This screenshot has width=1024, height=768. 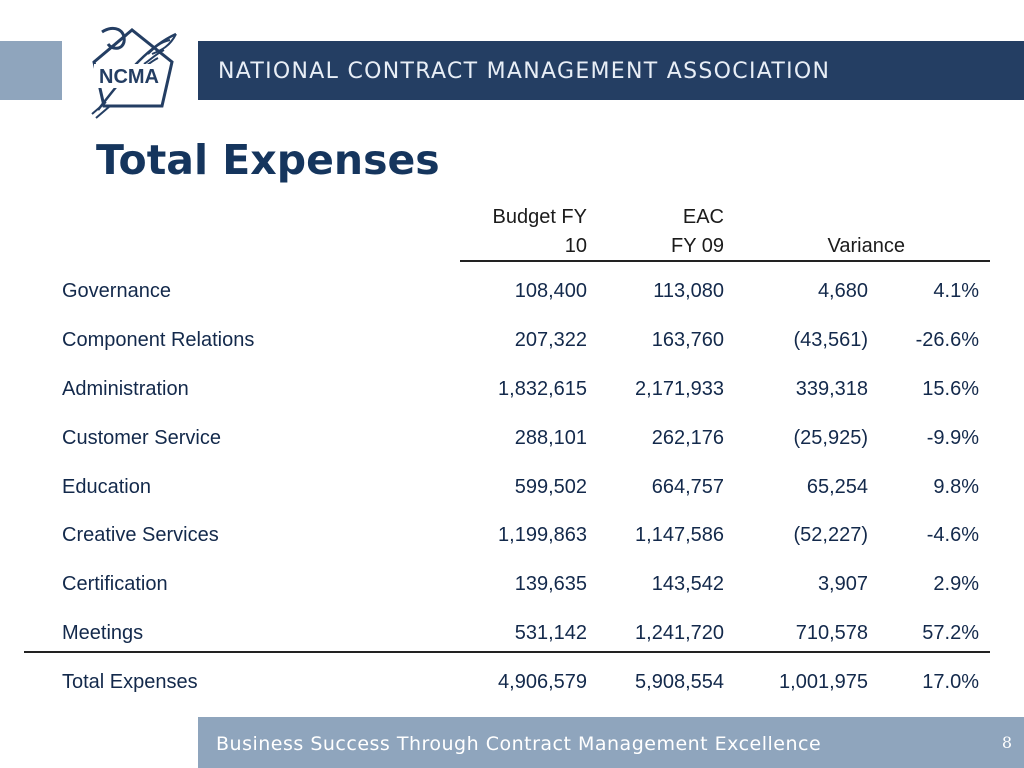 I want to click on budget-value: 1,832,615, so click(x=542, y=389).